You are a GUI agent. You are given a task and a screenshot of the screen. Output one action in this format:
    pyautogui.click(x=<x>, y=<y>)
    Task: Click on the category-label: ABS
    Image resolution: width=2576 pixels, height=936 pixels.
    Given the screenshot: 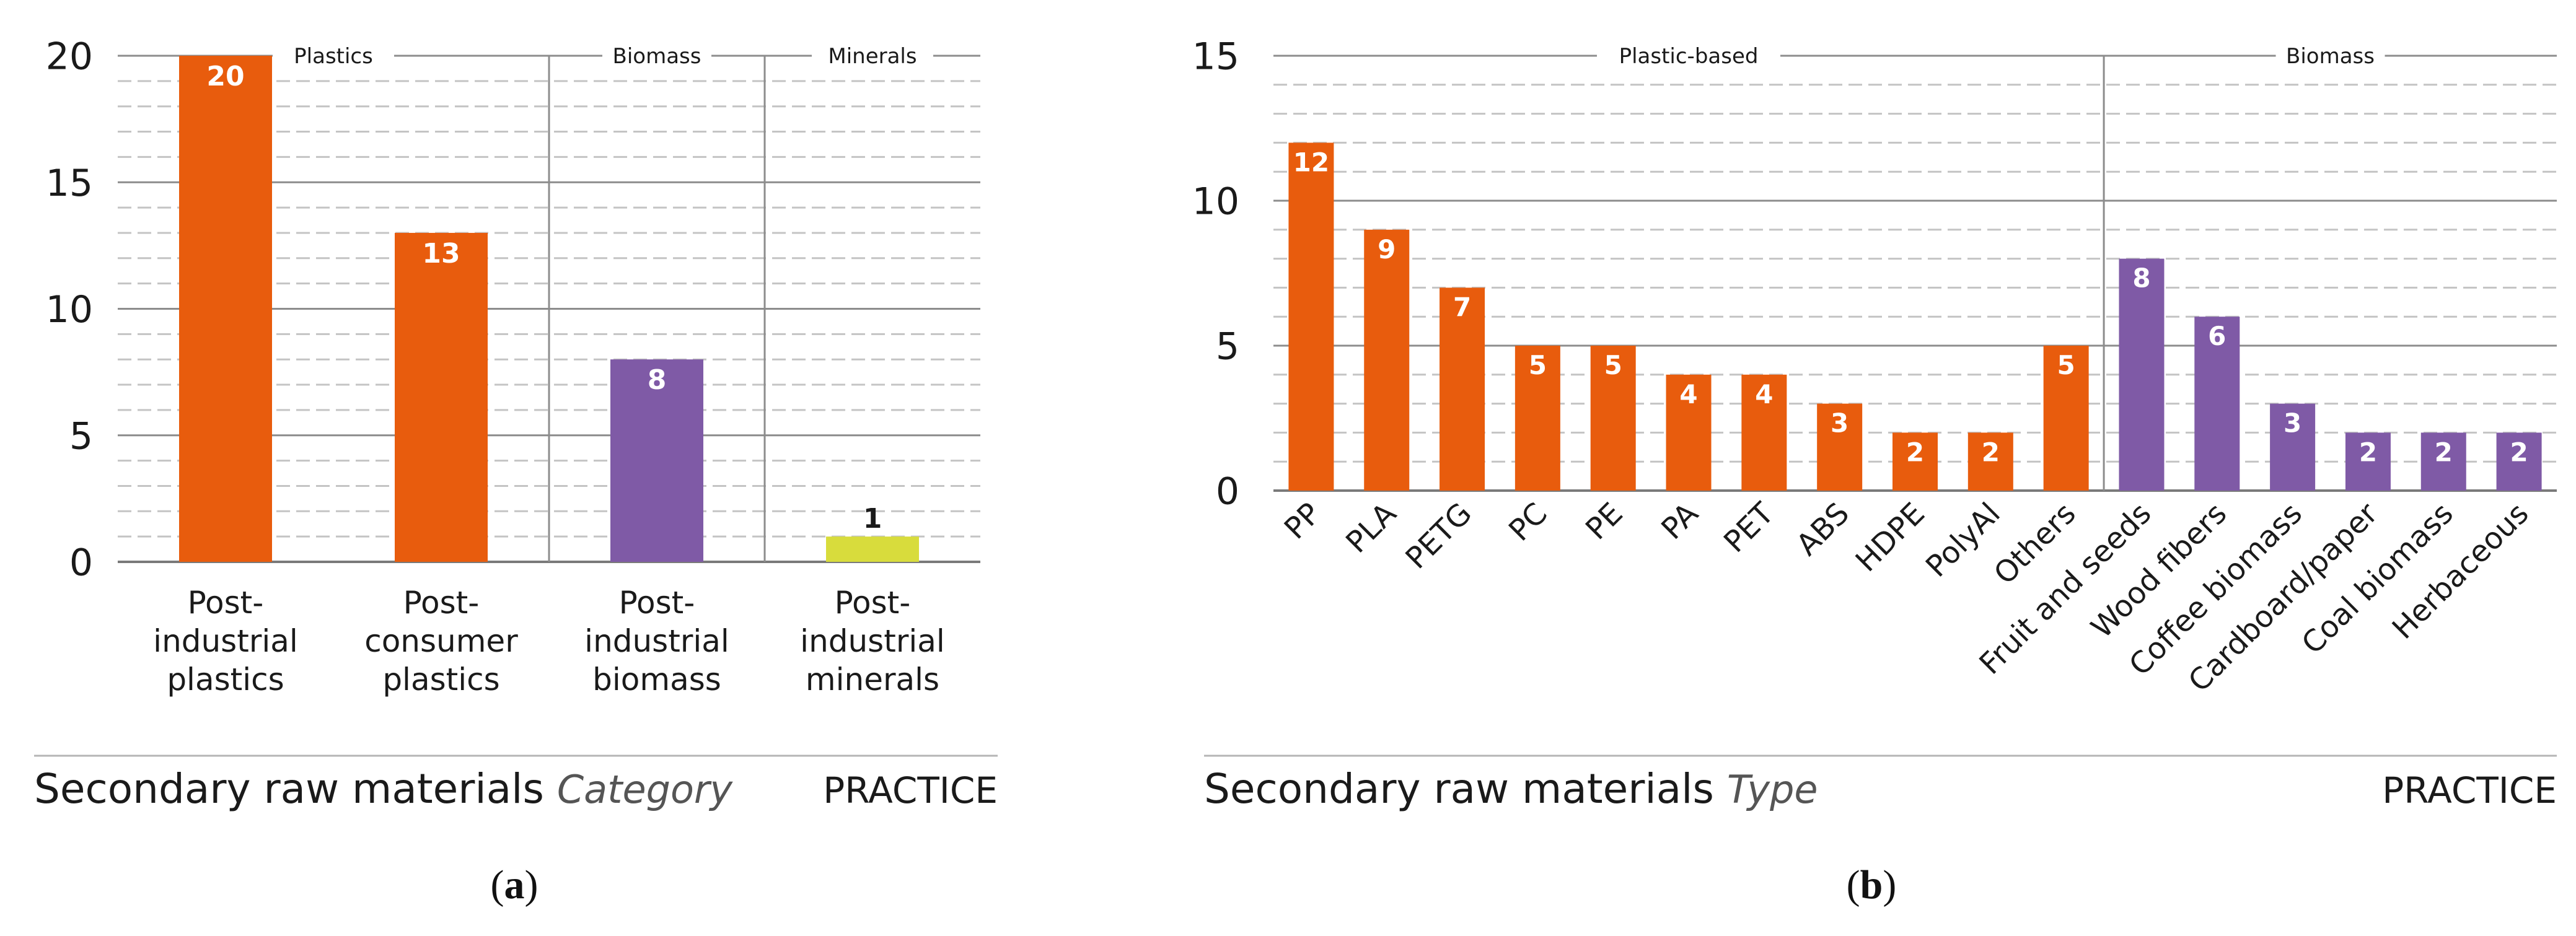 What is the action you would take?
    pyautogui.click(x=1823, y=529)
    